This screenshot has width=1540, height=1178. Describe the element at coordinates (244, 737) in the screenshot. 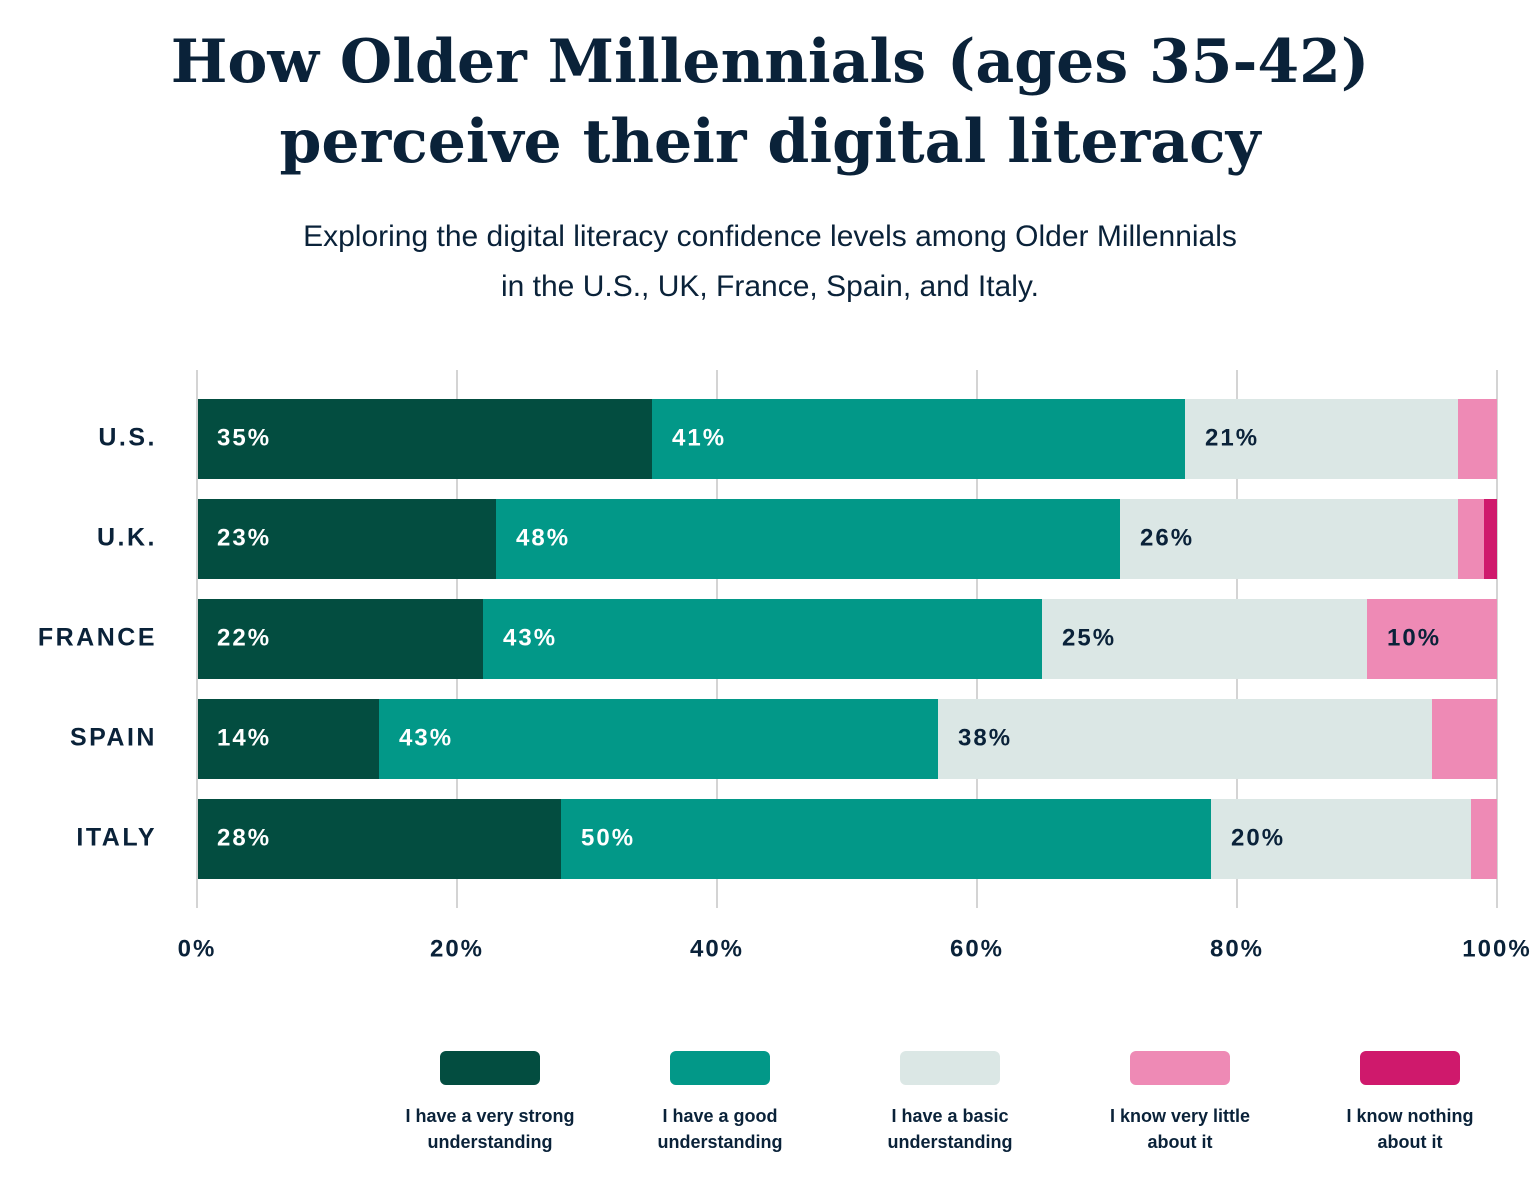

I see `value-label: 14%` at that location.